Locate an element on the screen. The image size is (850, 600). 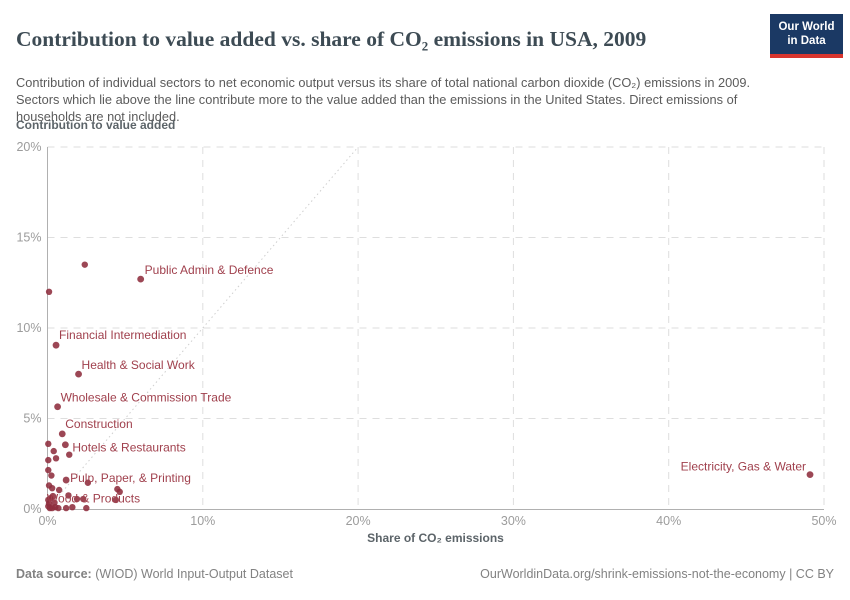
data-source-label: Data source: is located at coordinates (54, 574).